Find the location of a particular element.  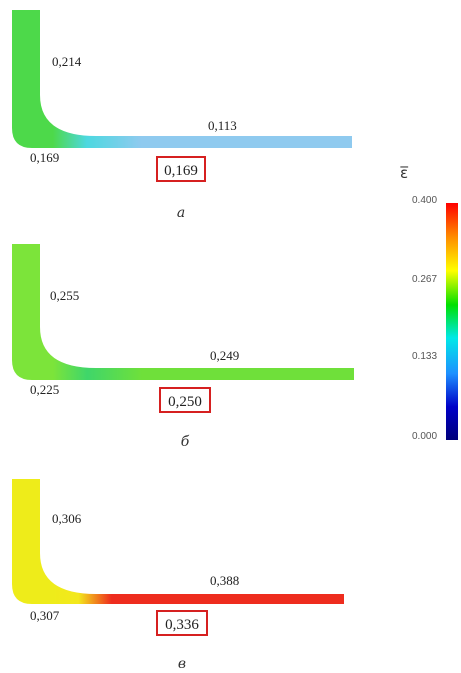

vertical-value: 0,214 is located at coordinates (67, 61).